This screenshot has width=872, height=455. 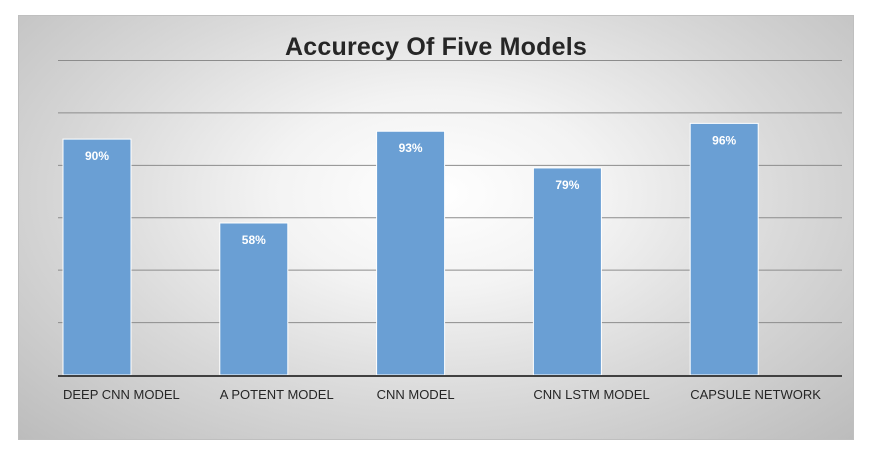 What do you see at coordinates (277, 394) in the screenshot?
I see `category-label: A POTENT MODEL` at bounding box center [277, 394].